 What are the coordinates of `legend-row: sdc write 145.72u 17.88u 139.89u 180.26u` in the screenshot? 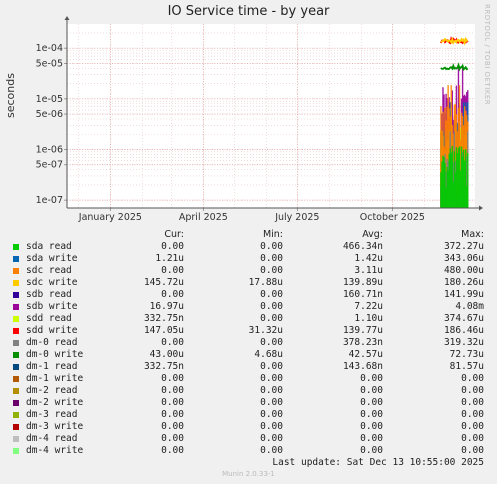 It's located at (248, 283).